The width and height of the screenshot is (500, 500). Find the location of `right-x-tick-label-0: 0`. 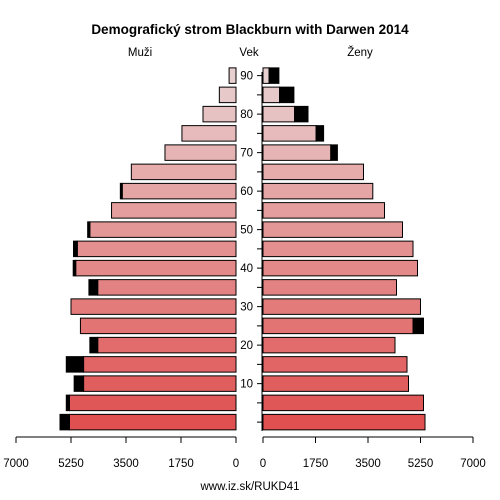

right-x-tick-label-0: 0 is located at coordinates (263, 464).